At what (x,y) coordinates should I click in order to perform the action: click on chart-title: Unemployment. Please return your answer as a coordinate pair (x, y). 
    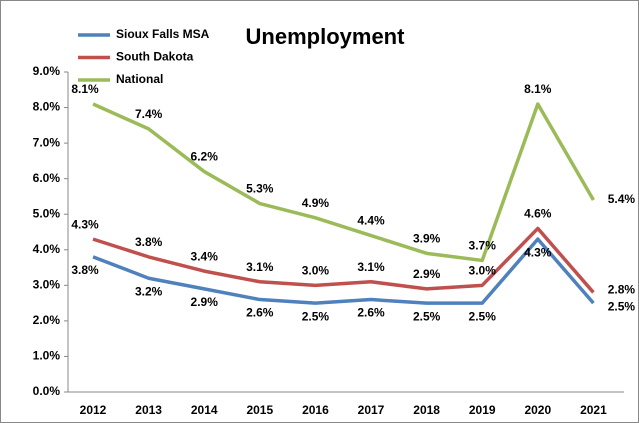
    Looking at the image, I should click on (326, 36).